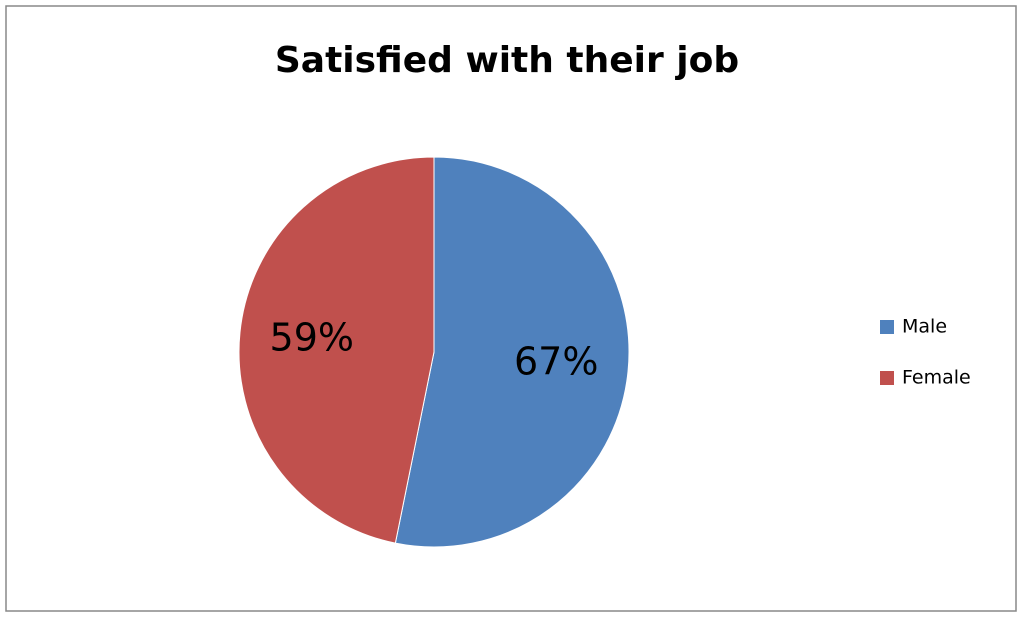 The width and height of the screenshot is (1024, 622). Describe the element at coordinates (507, 60) in the screenshot. I see `chart-title: Satisfied with their job` at that location.